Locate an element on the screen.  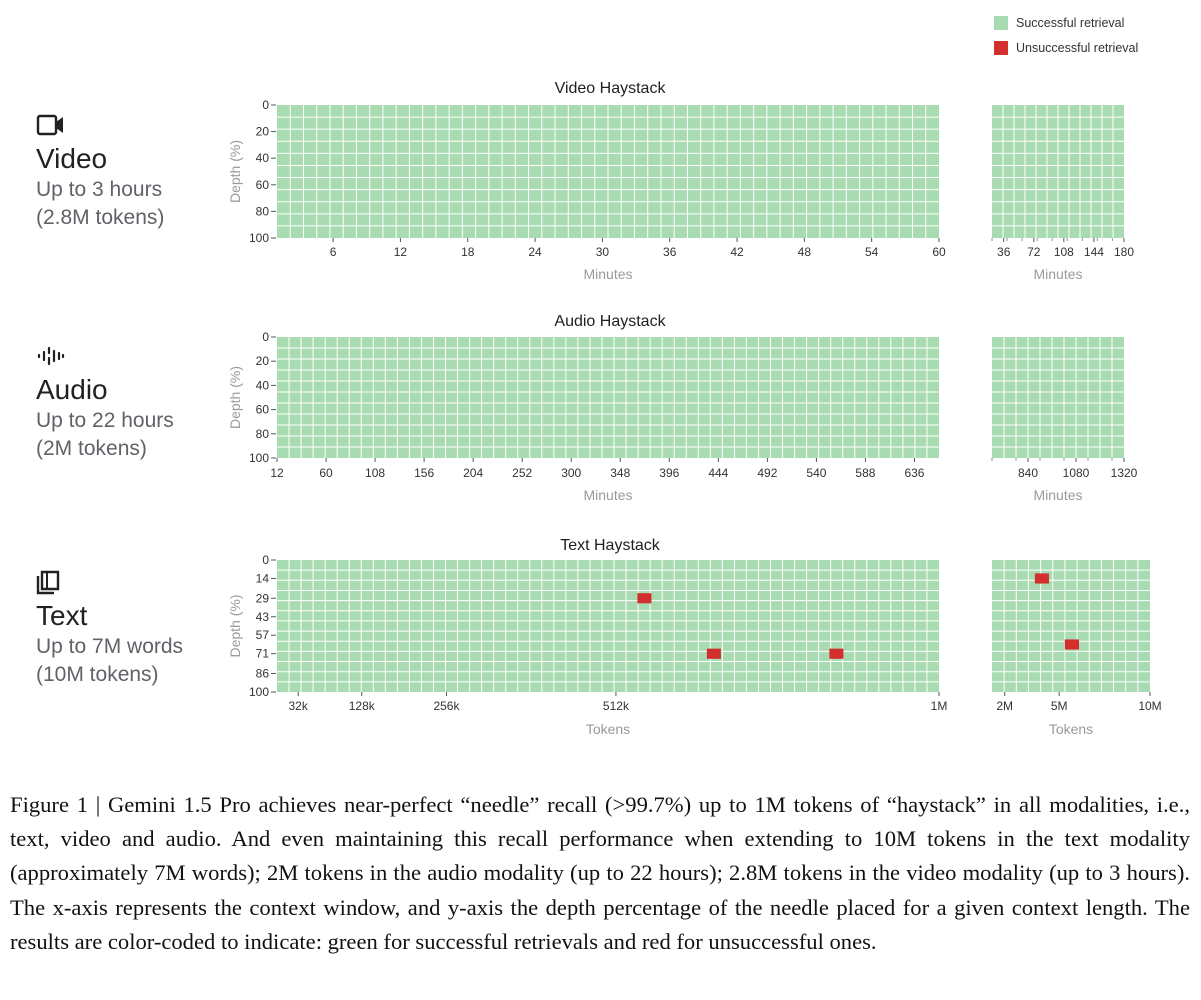
x-tick-label: 72 is located at coordinates (1034, 252).